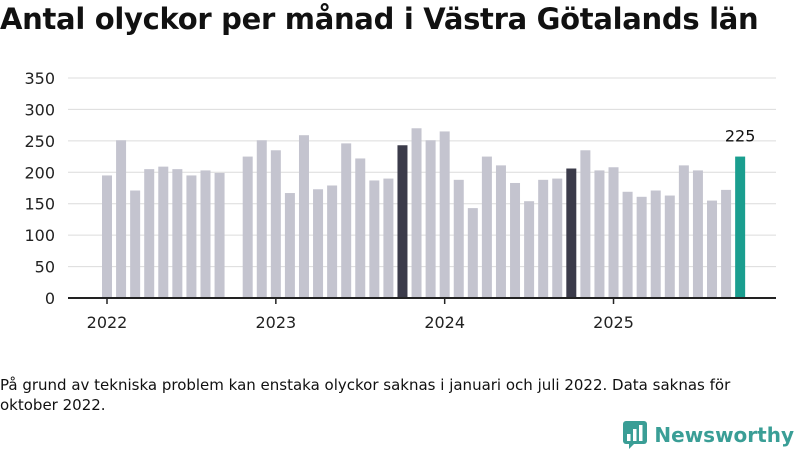  I want to click on y-tick-label-50: 50, so click(45, 267).